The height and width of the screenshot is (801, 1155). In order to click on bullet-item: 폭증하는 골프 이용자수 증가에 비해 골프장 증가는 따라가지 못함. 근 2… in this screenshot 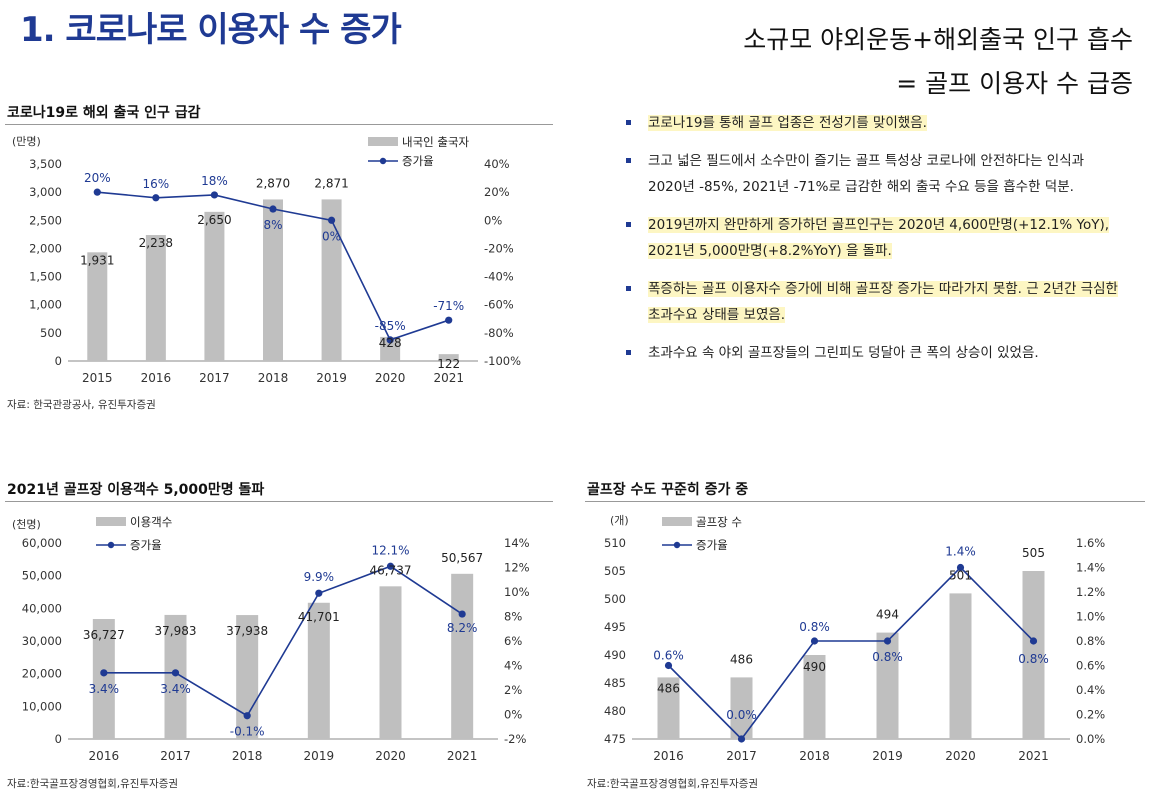, I will do `click(872, 302)`.